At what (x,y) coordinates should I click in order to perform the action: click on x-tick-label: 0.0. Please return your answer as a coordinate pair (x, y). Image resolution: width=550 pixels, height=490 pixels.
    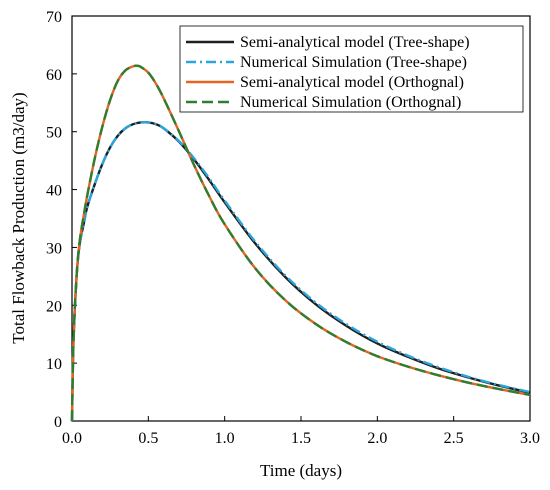
    Looking at the image, I should click on (72, 438).